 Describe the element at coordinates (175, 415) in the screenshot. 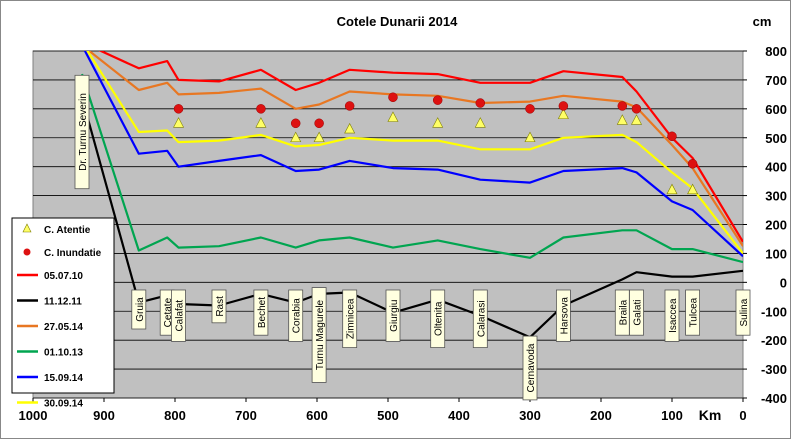

I see `x-tick-label: 800` at that location.